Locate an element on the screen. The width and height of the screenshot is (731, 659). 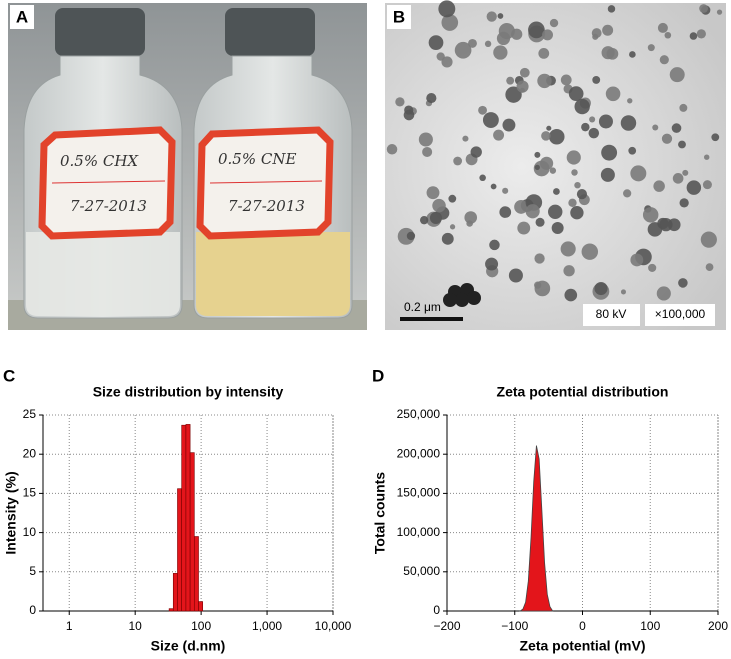
panel-letter: B is located at coordinates (399, 16).